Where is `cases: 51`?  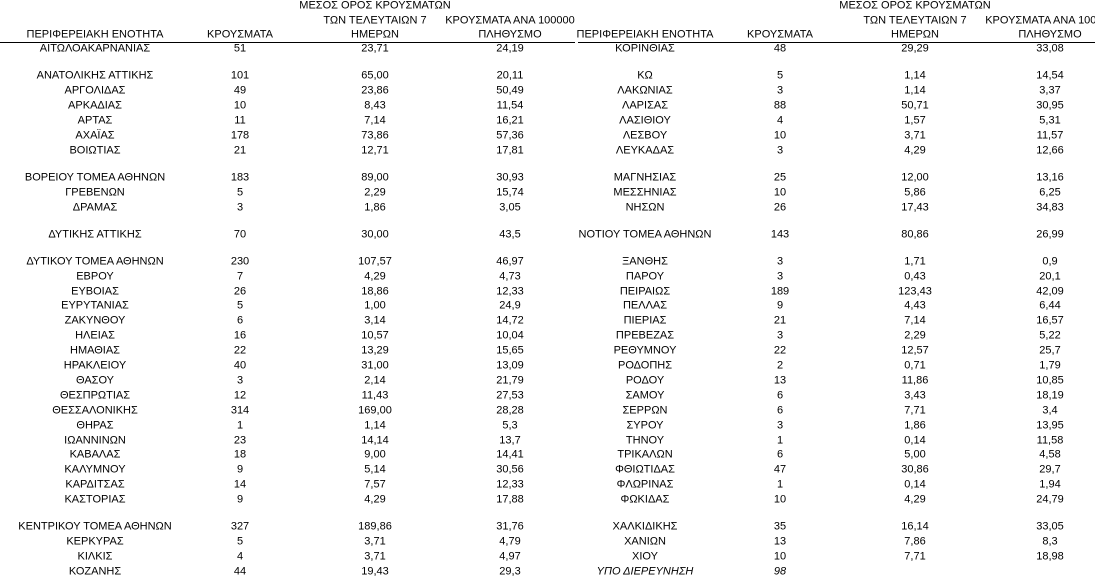
cases: 51 is located at coordinates (240, 48).